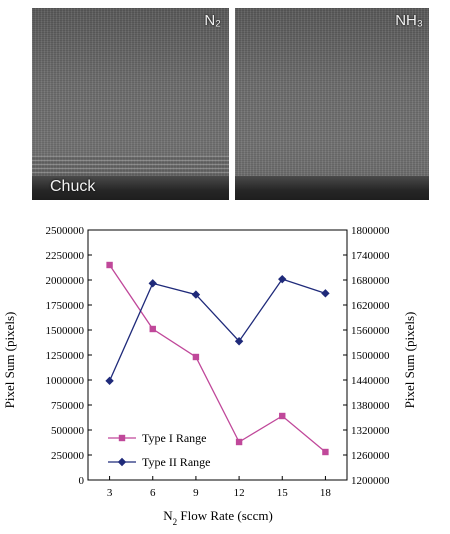  I want to click on y-tick-label: 2250000, so click(65, 256).